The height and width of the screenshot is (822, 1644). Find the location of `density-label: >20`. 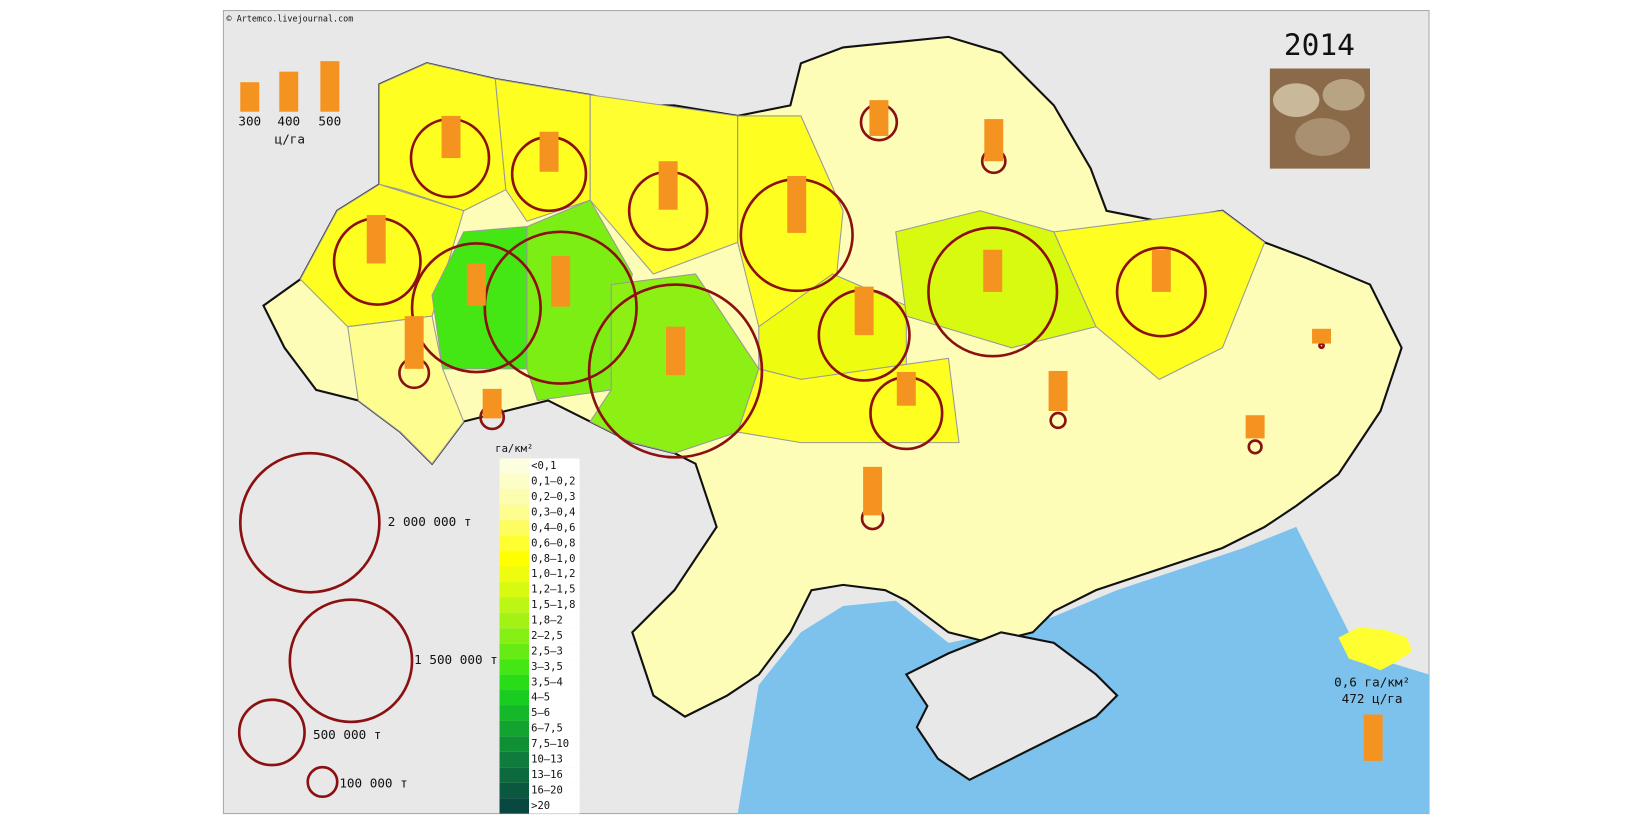

density-label: >20 is located at coordinates (540, 806).